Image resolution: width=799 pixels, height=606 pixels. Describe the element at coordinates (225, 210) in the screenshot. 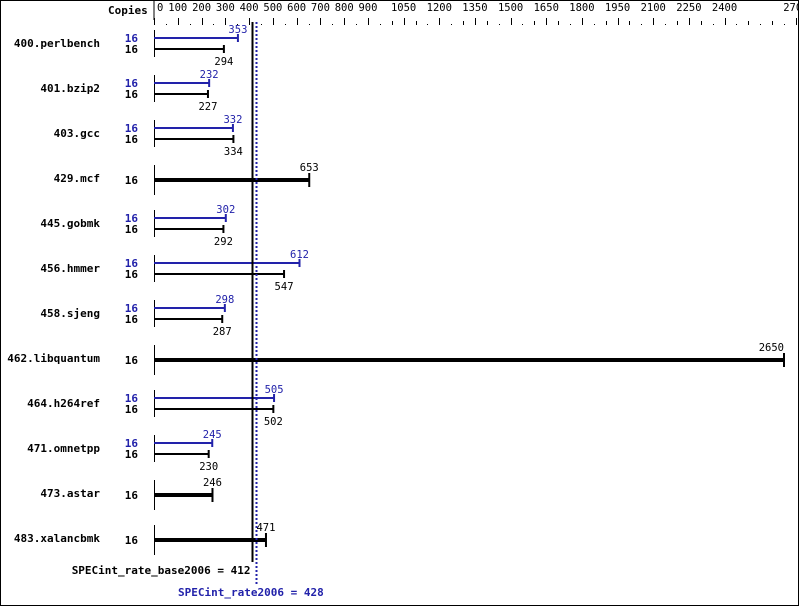

I see `peak-value: 302` at that location.